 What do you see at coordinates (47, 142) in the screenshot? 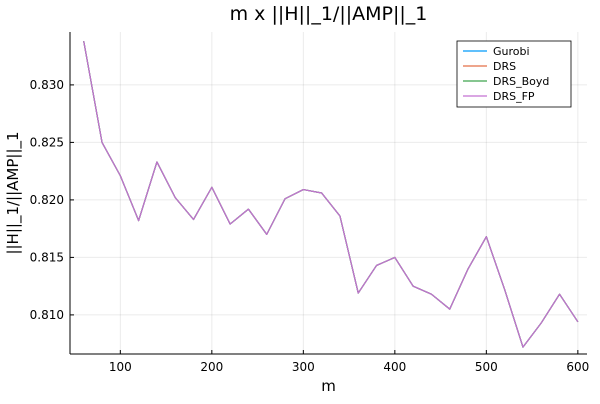
I see `y-tick-label: 0.825` at bounding box center [47, 142].